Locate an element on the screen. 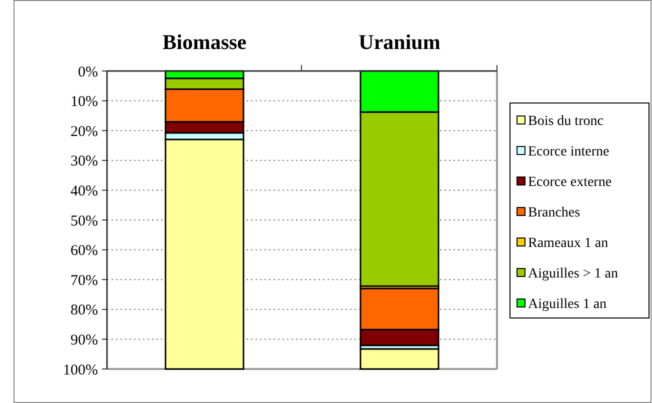  y-tick-label: 10% is located at coordinates (84, 102).